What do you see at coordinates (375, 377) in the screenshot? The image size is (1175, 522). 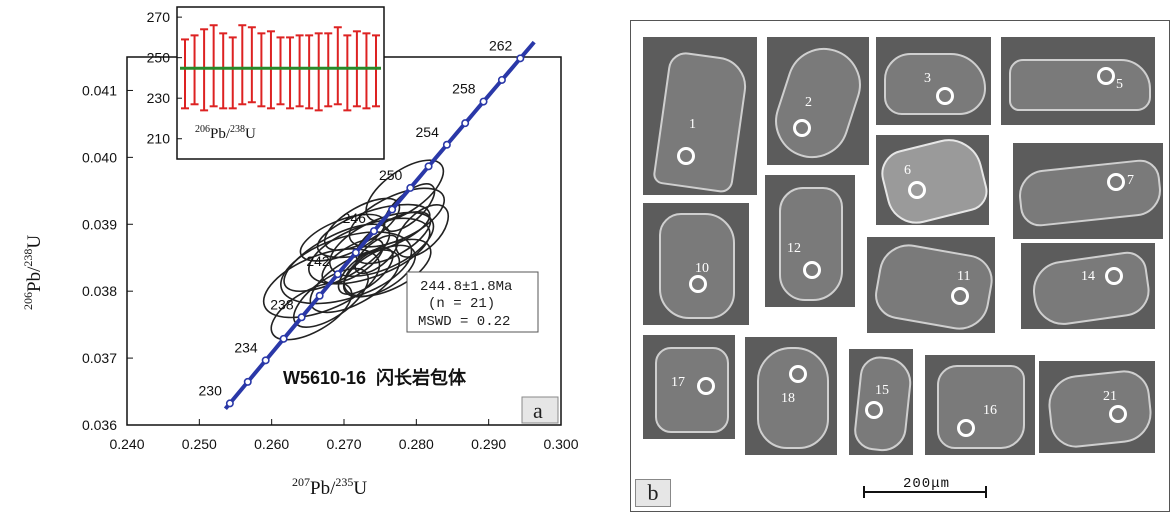 I see `sample-label: W5610-16 闪长岩包体` at bounding box center [375, 377].